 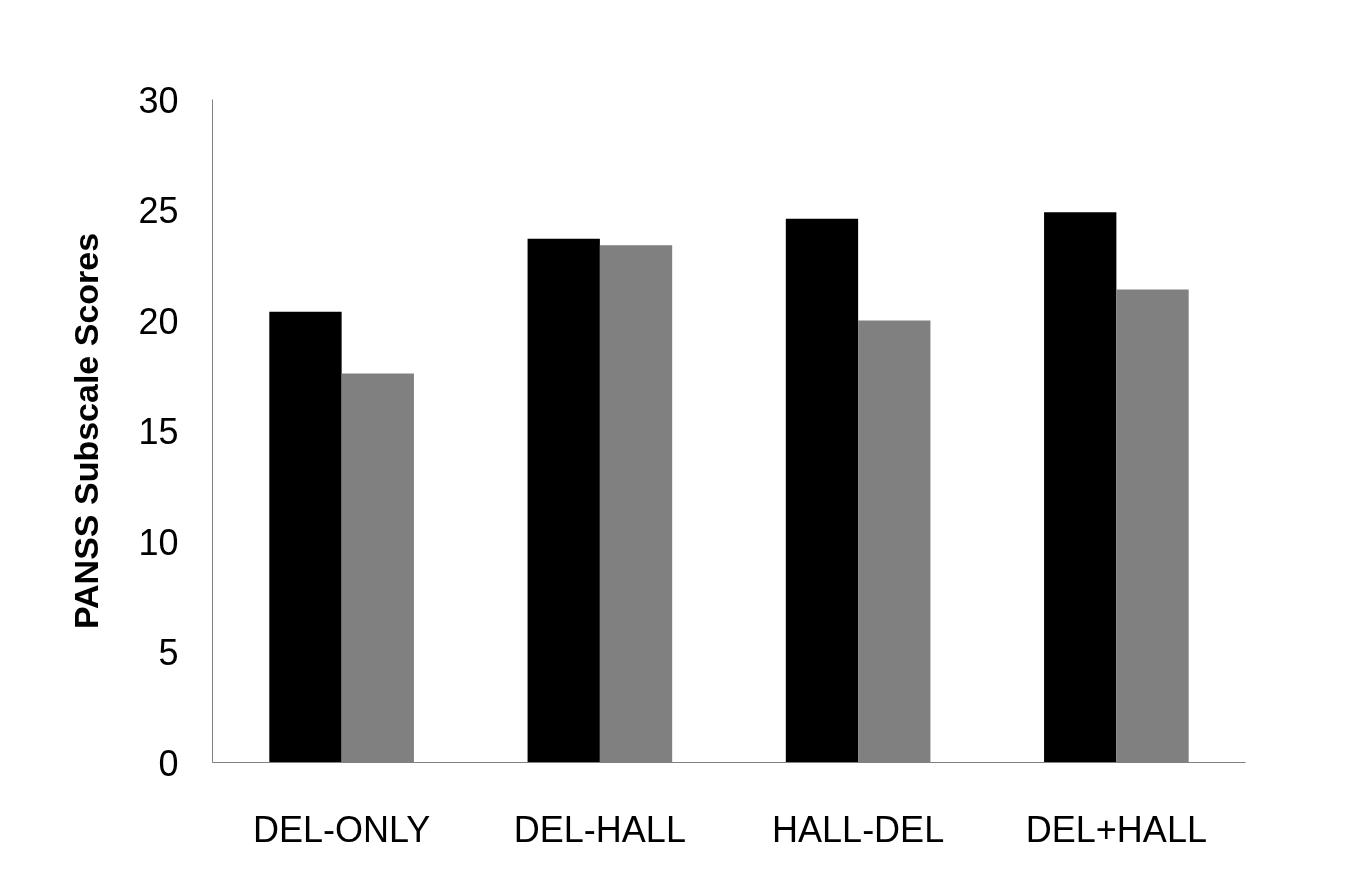 What do you see at coordinates (158, 210) in the screenshot?
I see `y-tick-label: 25` at bounding box center [158, 210].